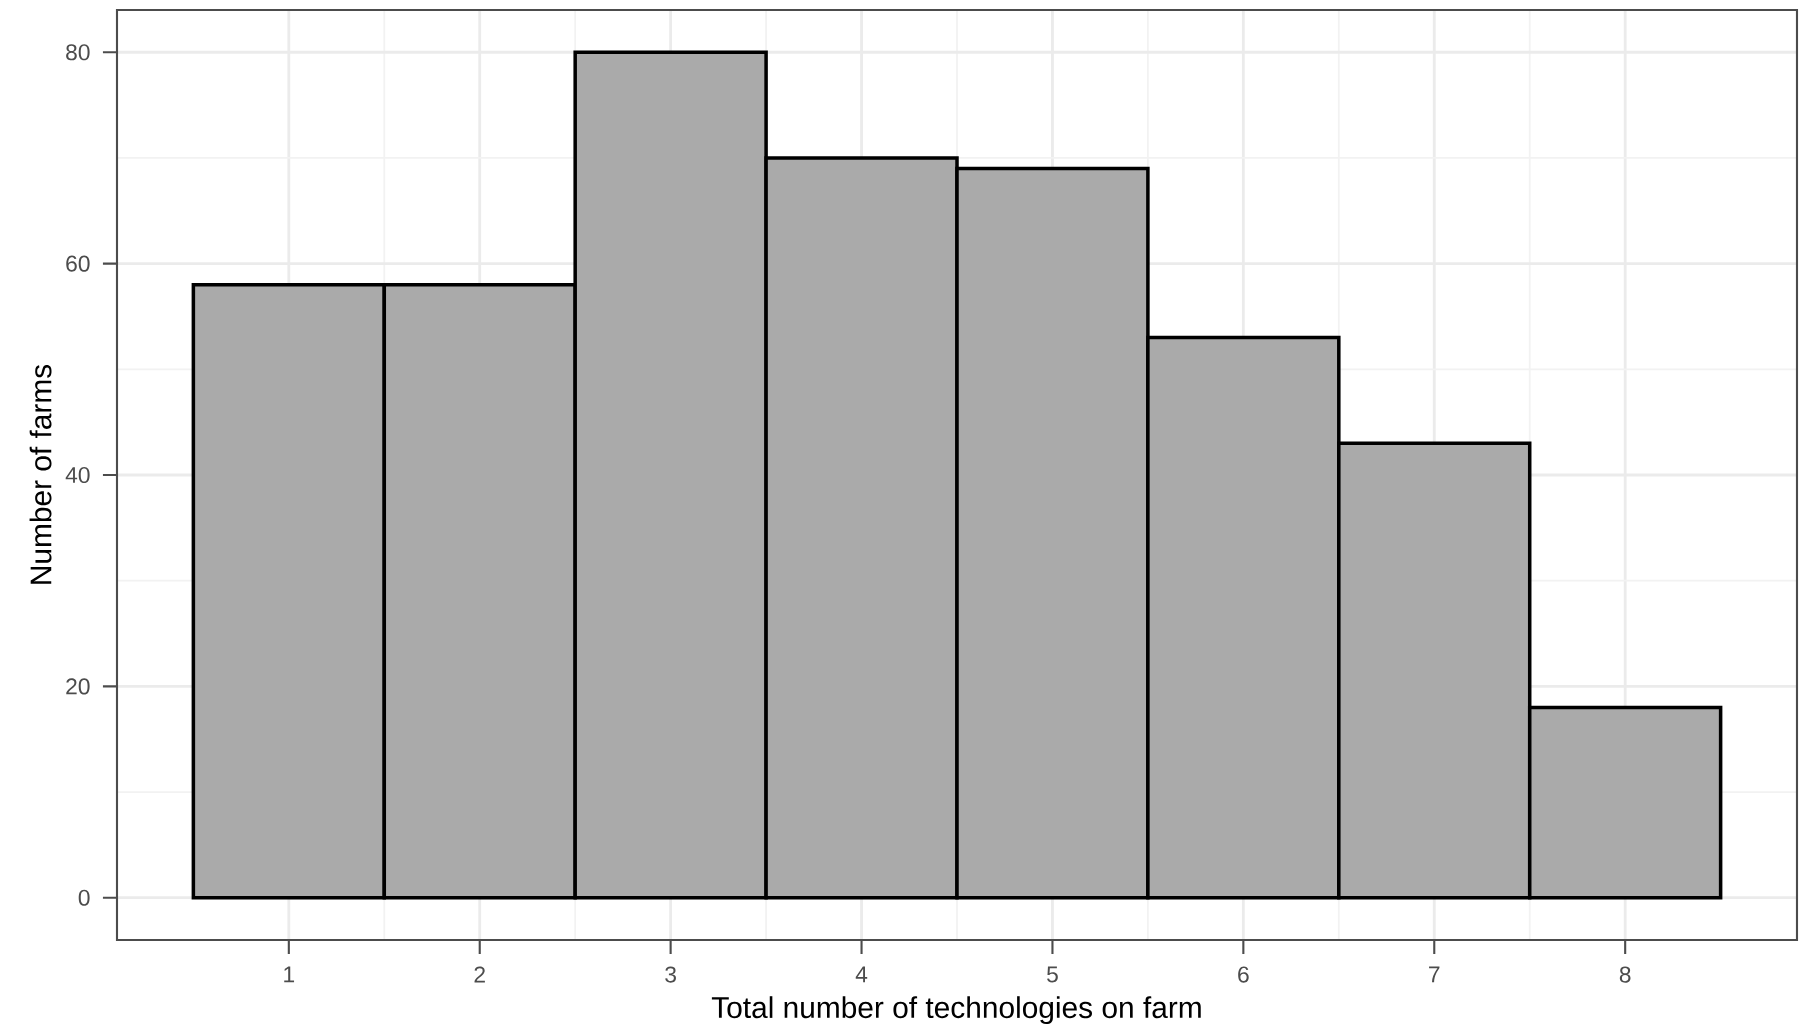 This screenshot has height=1031, width=1803. Describe the element at coordinates (84, 897) in the screenshot. I see `y-tick-label: 0` at that location.